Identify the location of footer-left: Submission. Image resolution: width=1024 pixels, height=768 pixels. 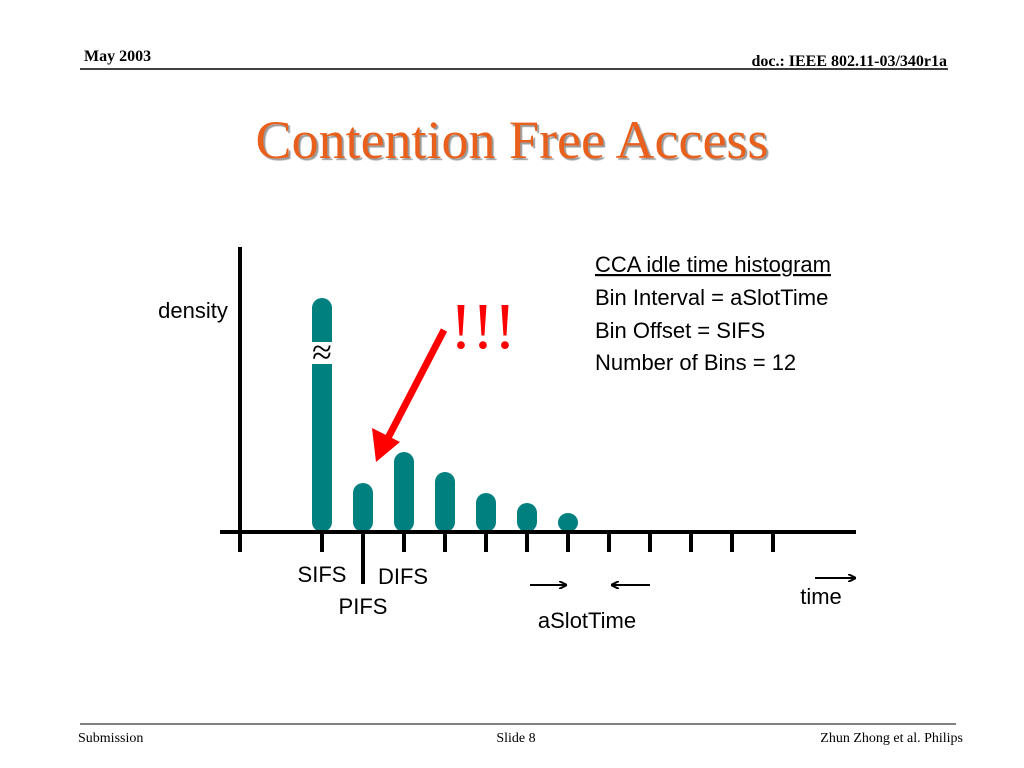
(110, 738).